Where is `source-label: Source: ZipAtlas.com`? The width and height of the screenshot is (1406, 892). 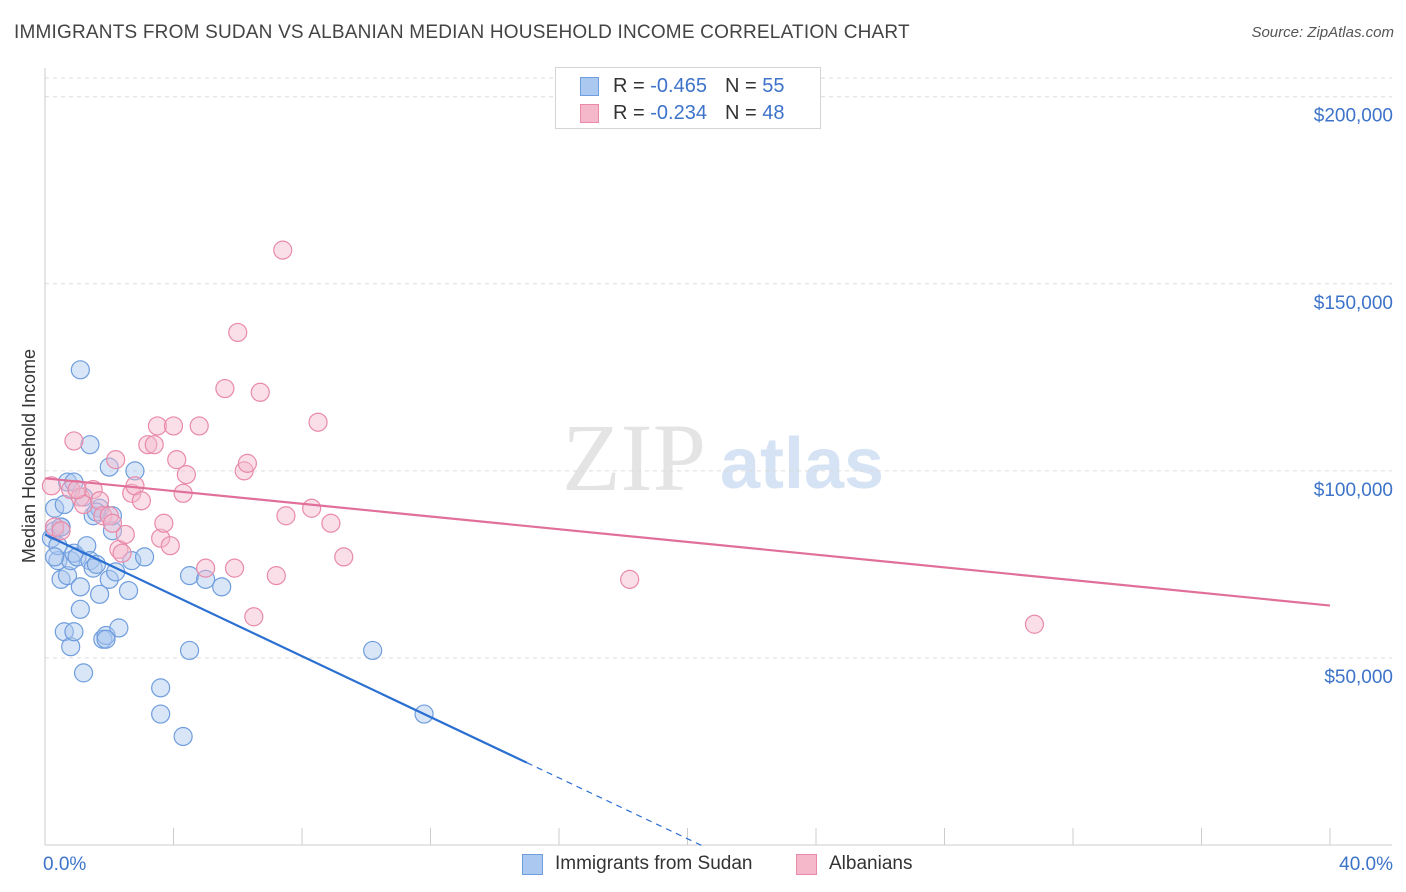 source-label: Source: ZipAtlas.com is located at coordinates (1322, 32).